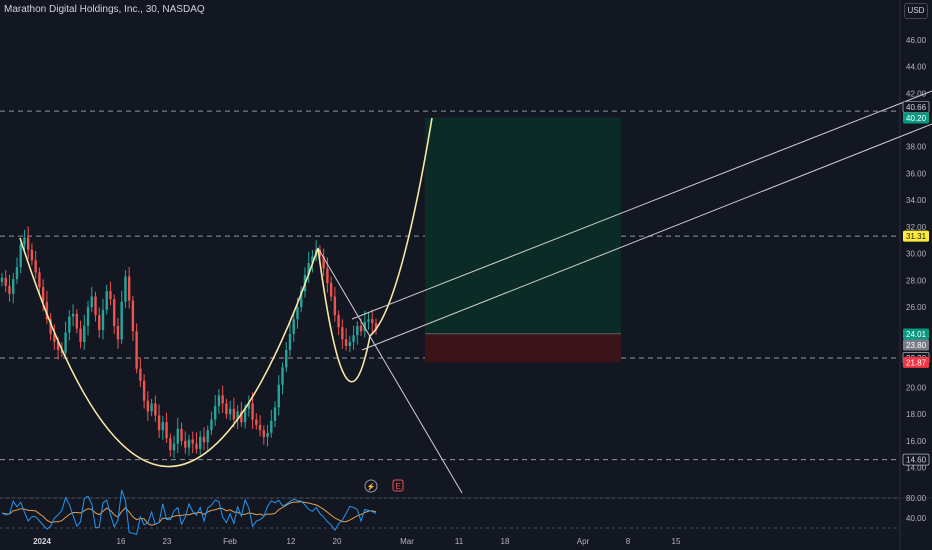  I want to click on price-label-text: 23.80, so click(916, 345).